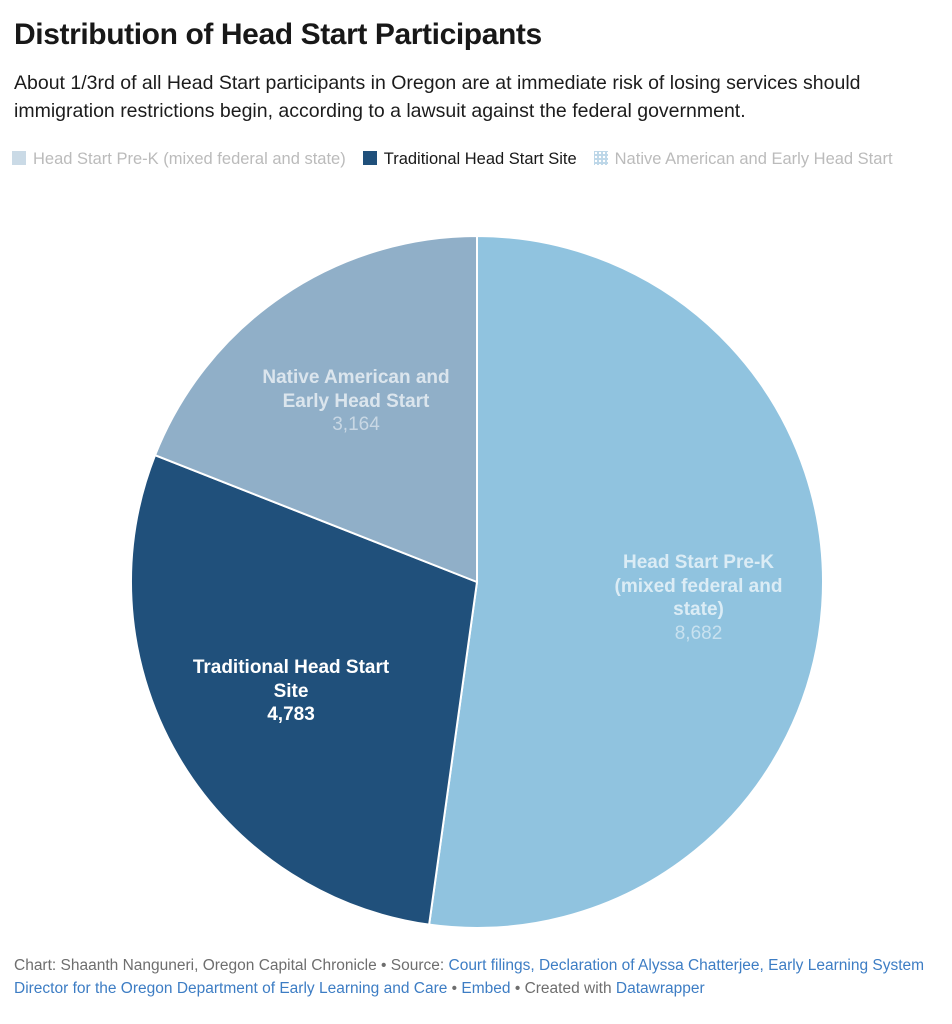 The image size is (952, 1024). What do you see at coordinates (660, 988) in the screenshot?
I see `footer-datawrapper-link: Datawrapper` at bounding box center [660, 988].